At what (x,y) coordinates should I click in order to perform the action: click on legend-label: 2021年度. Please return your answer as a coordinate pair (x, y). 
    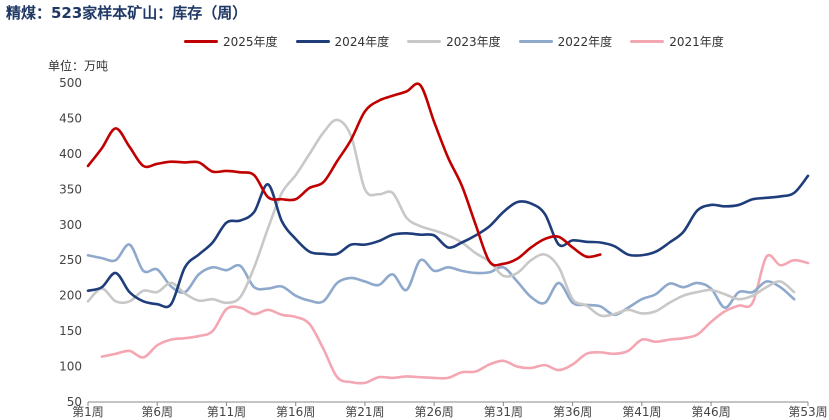
    Looking at the image, I should click on (696, 42).